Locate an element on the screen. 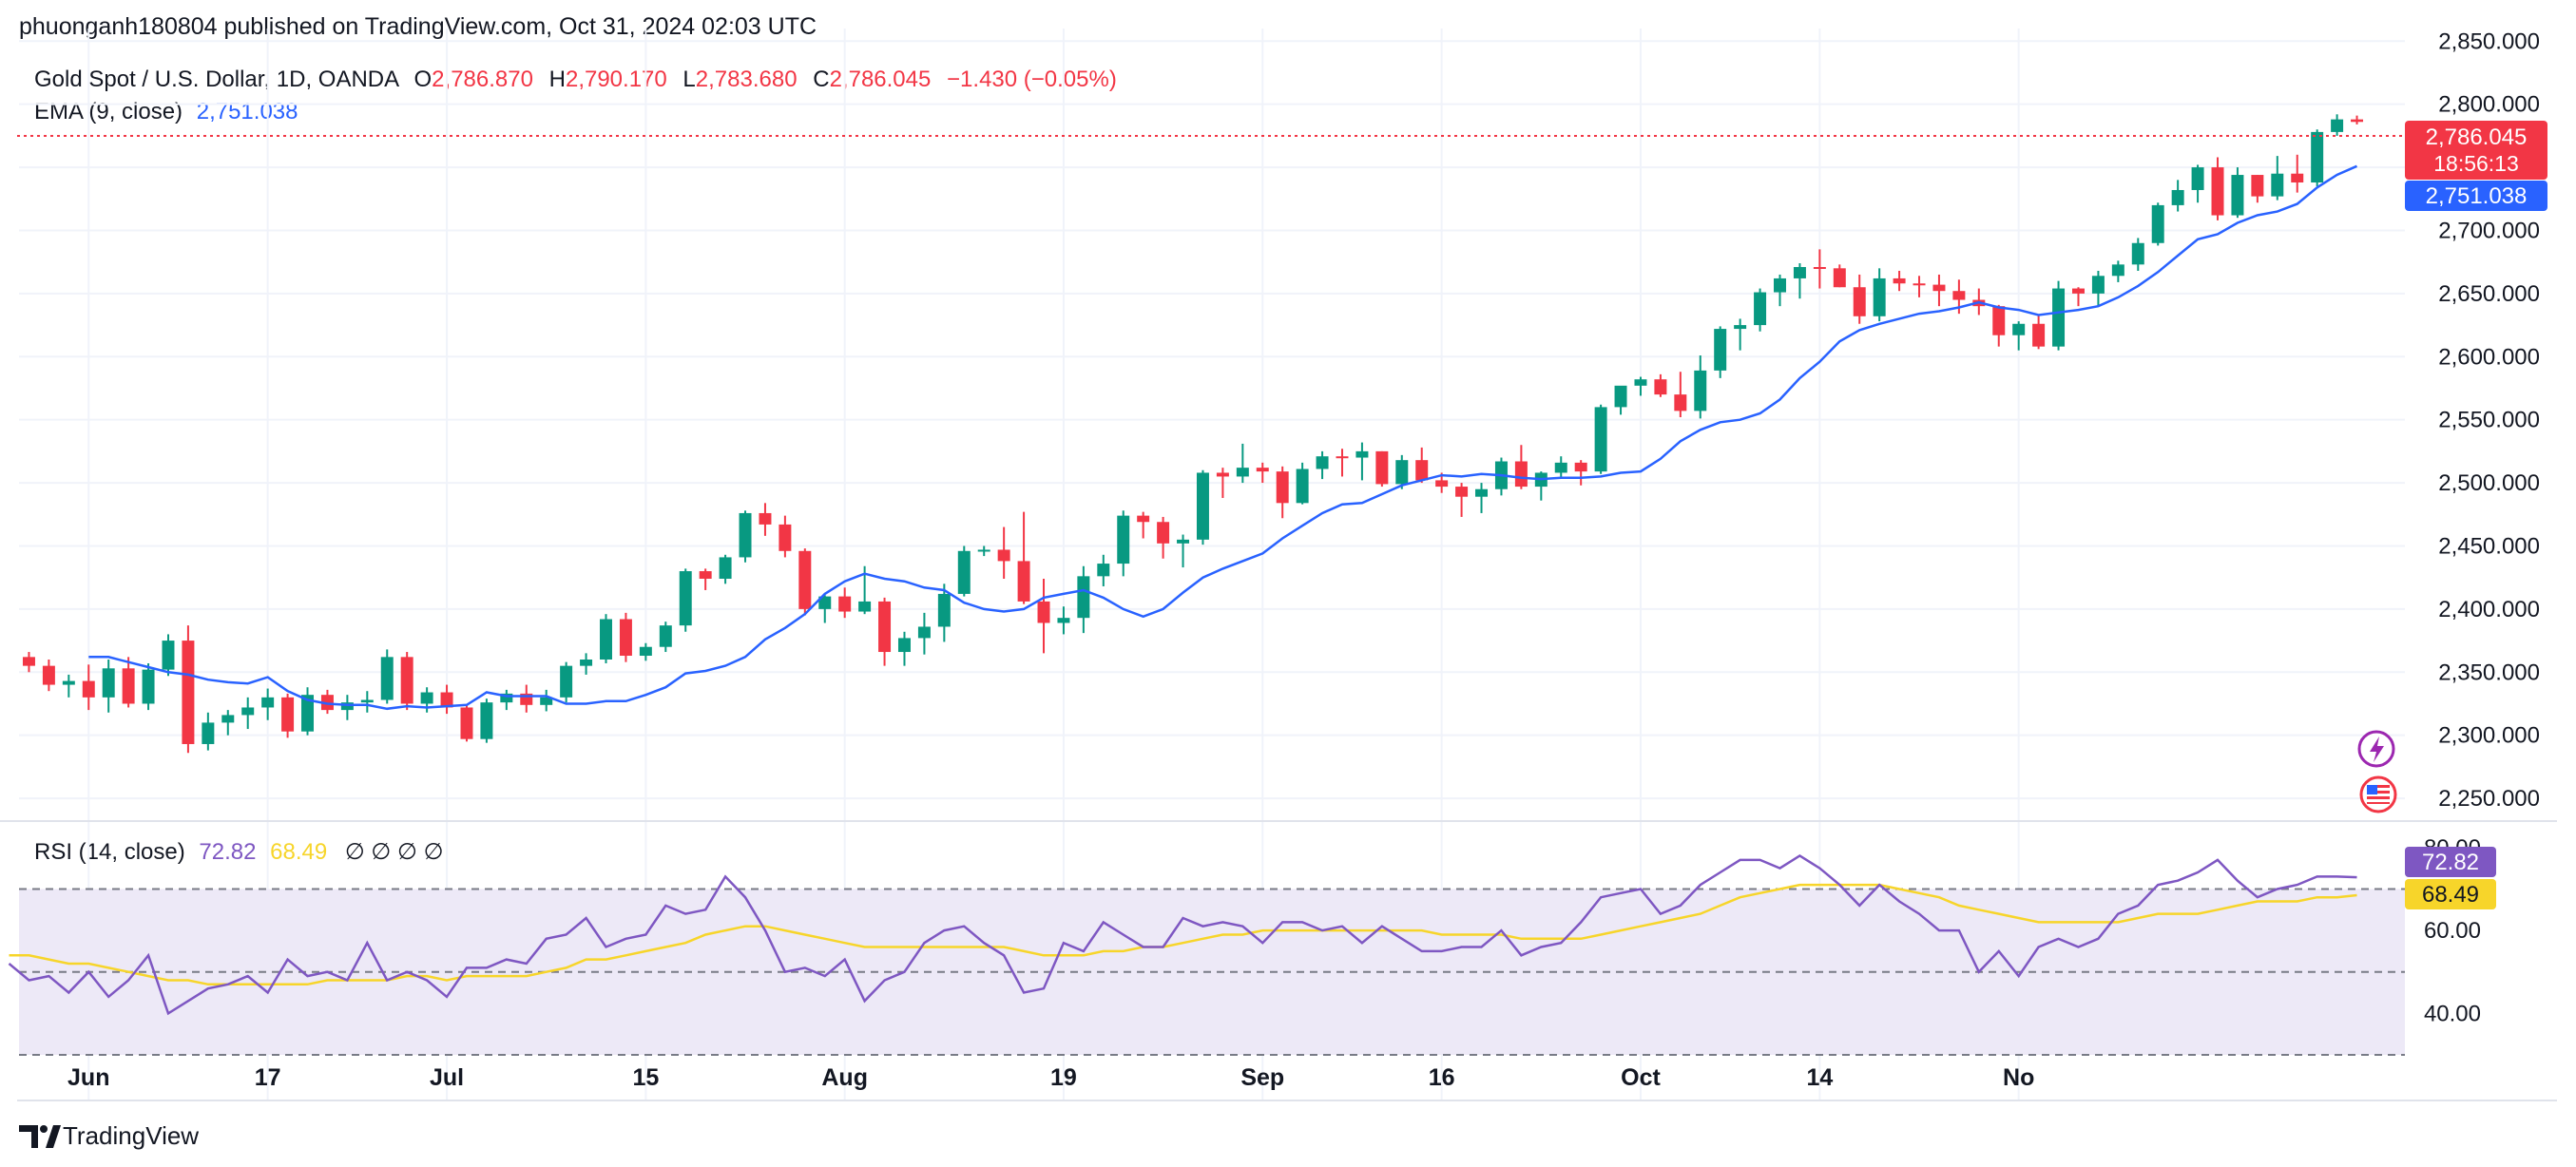 The height and width of the screenshot is (1167, 2576). price-tick-label: 2,700.000 is located at coordinates (2489, 231).